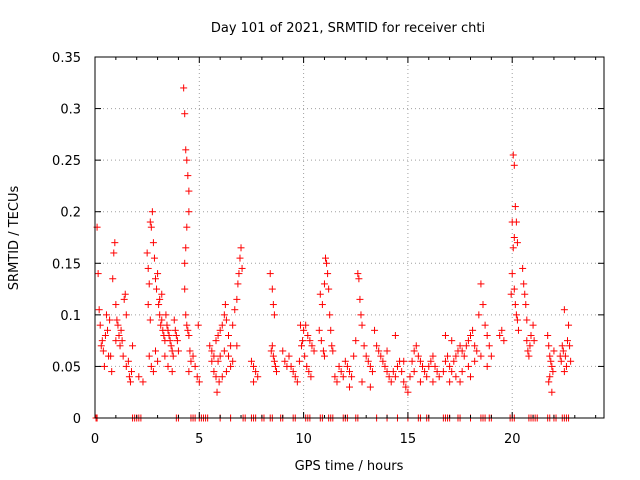  Describe the element at coordinates (70, 213) in the screenshot. I see `y-tick-label: 0.2` at that location.